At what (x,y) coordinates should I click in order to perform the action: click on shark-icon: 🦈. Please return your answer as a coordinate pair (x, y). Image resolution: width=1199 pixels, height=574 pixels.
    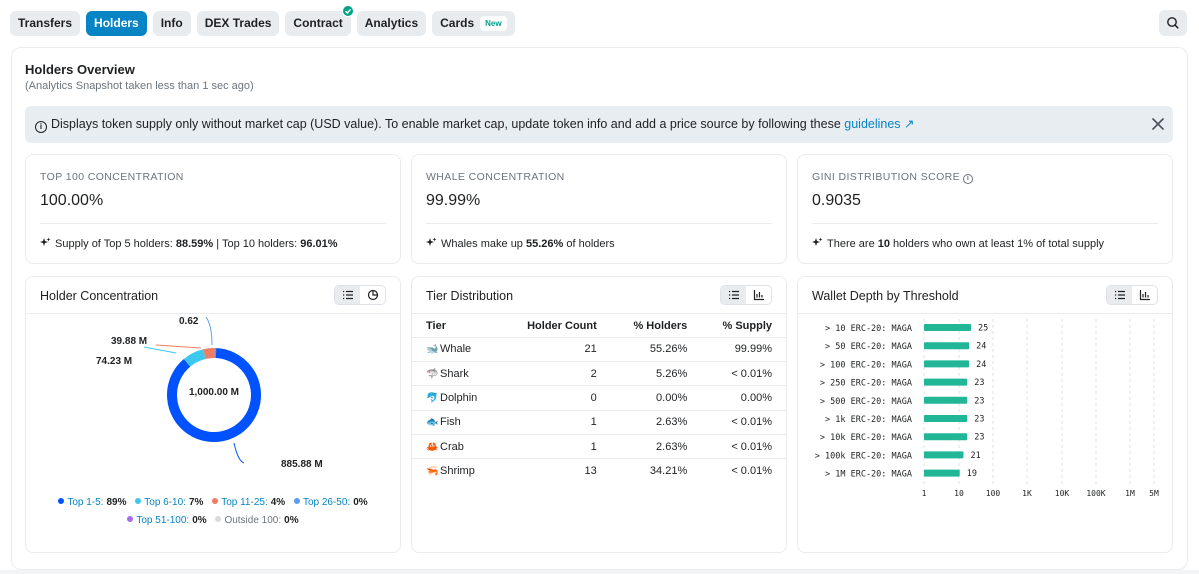
    Looking at the image, I should click on (432, 374).